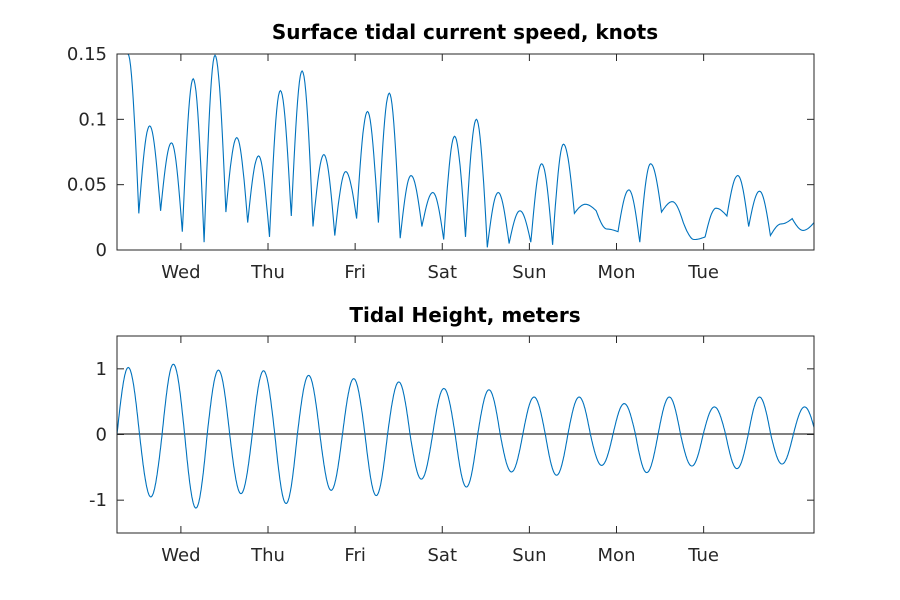 This screenshot has width=900, height=600. Describe the element at coordinates (465, 32) in the screenshot. I see `current-speed-title: Surface tidal current speed, knots` at that location.